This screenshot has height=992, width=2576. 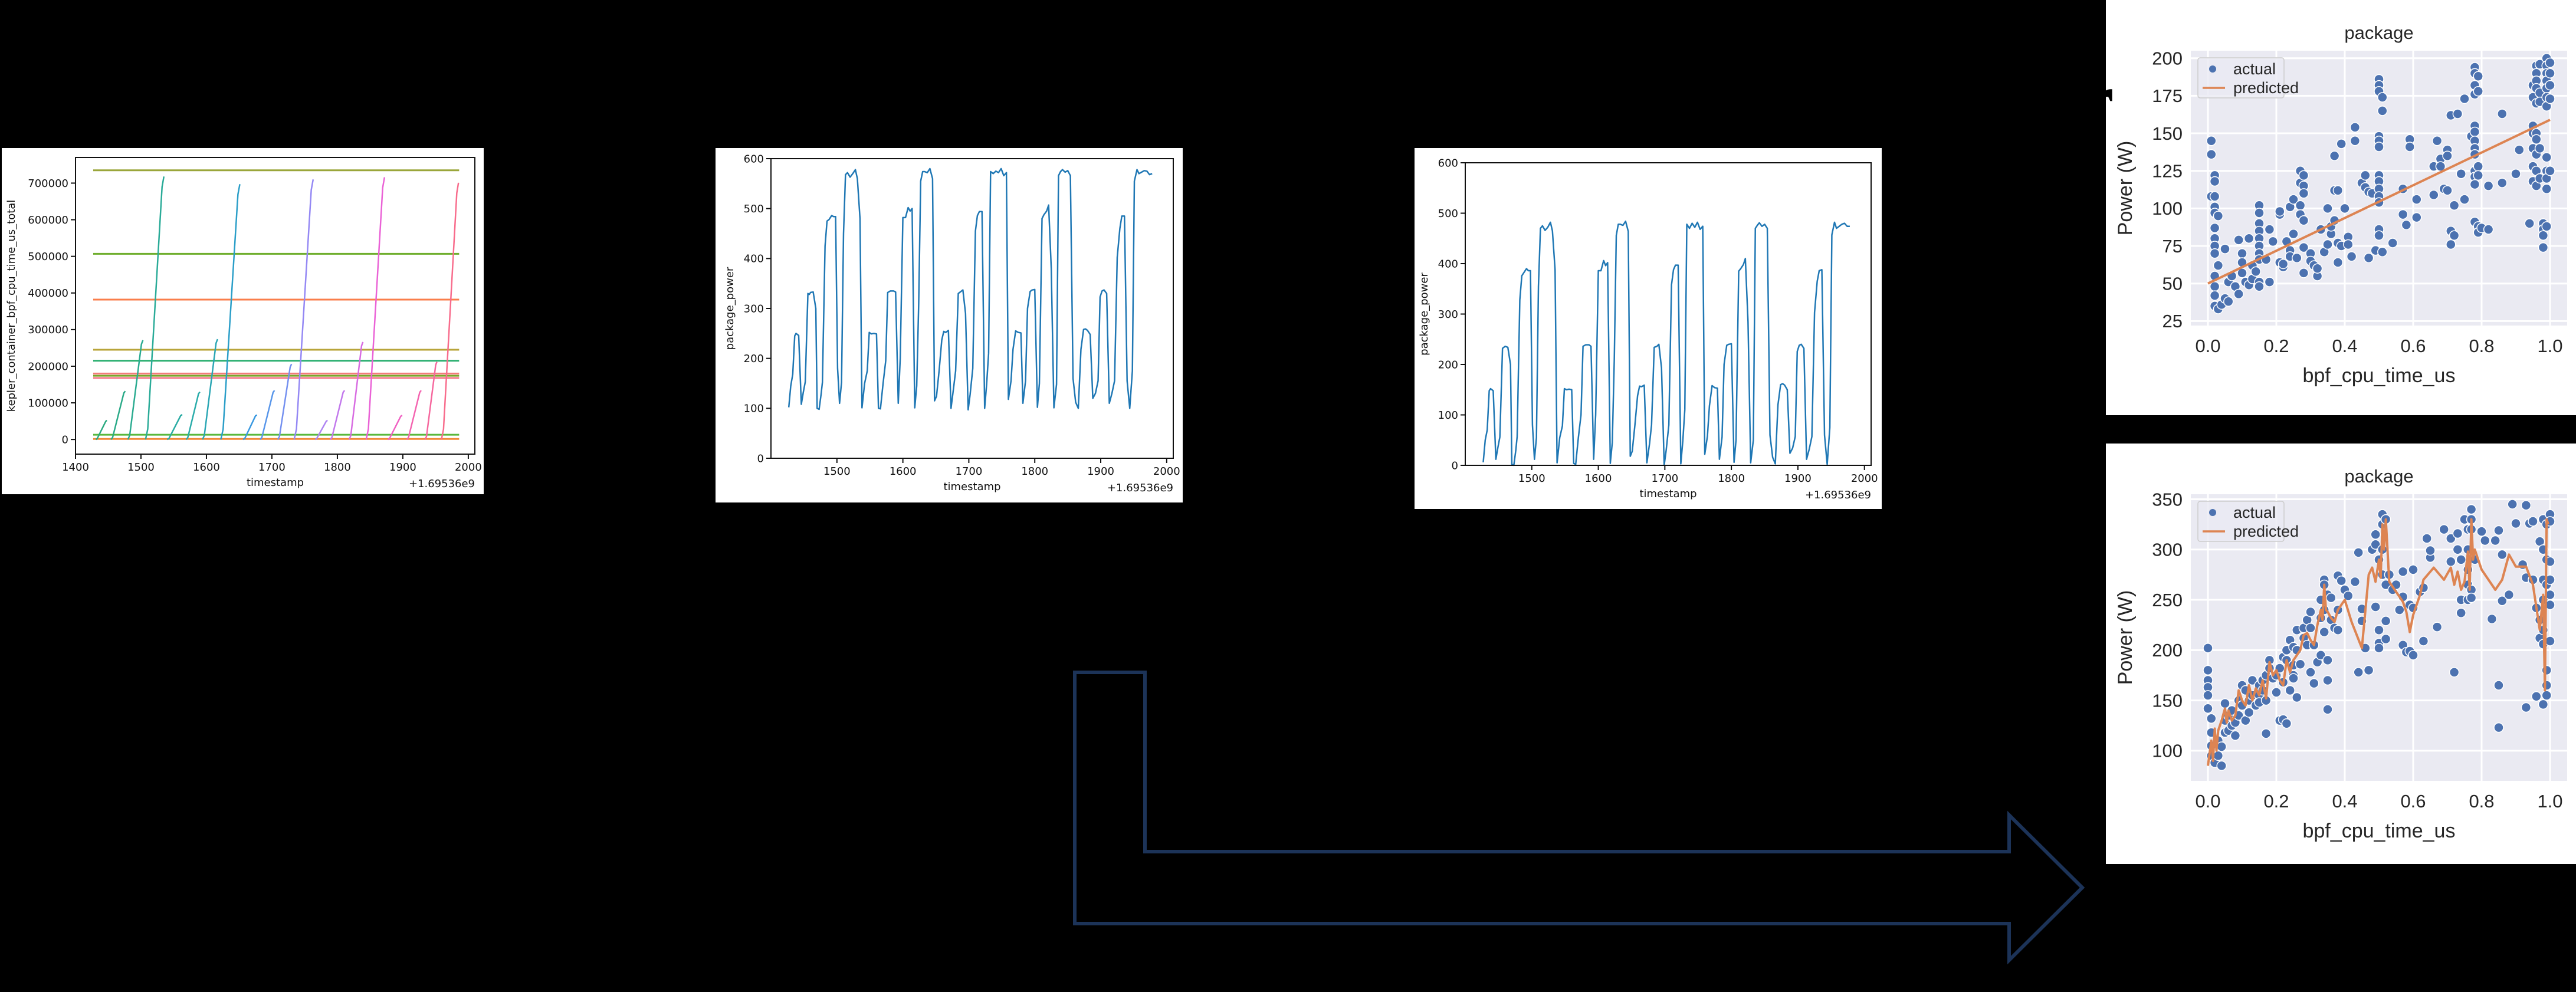 What do you see at coordinates (760, 458) in the screenshot?
I see `y-tick-label: 0` at bounding box center [760, 458].